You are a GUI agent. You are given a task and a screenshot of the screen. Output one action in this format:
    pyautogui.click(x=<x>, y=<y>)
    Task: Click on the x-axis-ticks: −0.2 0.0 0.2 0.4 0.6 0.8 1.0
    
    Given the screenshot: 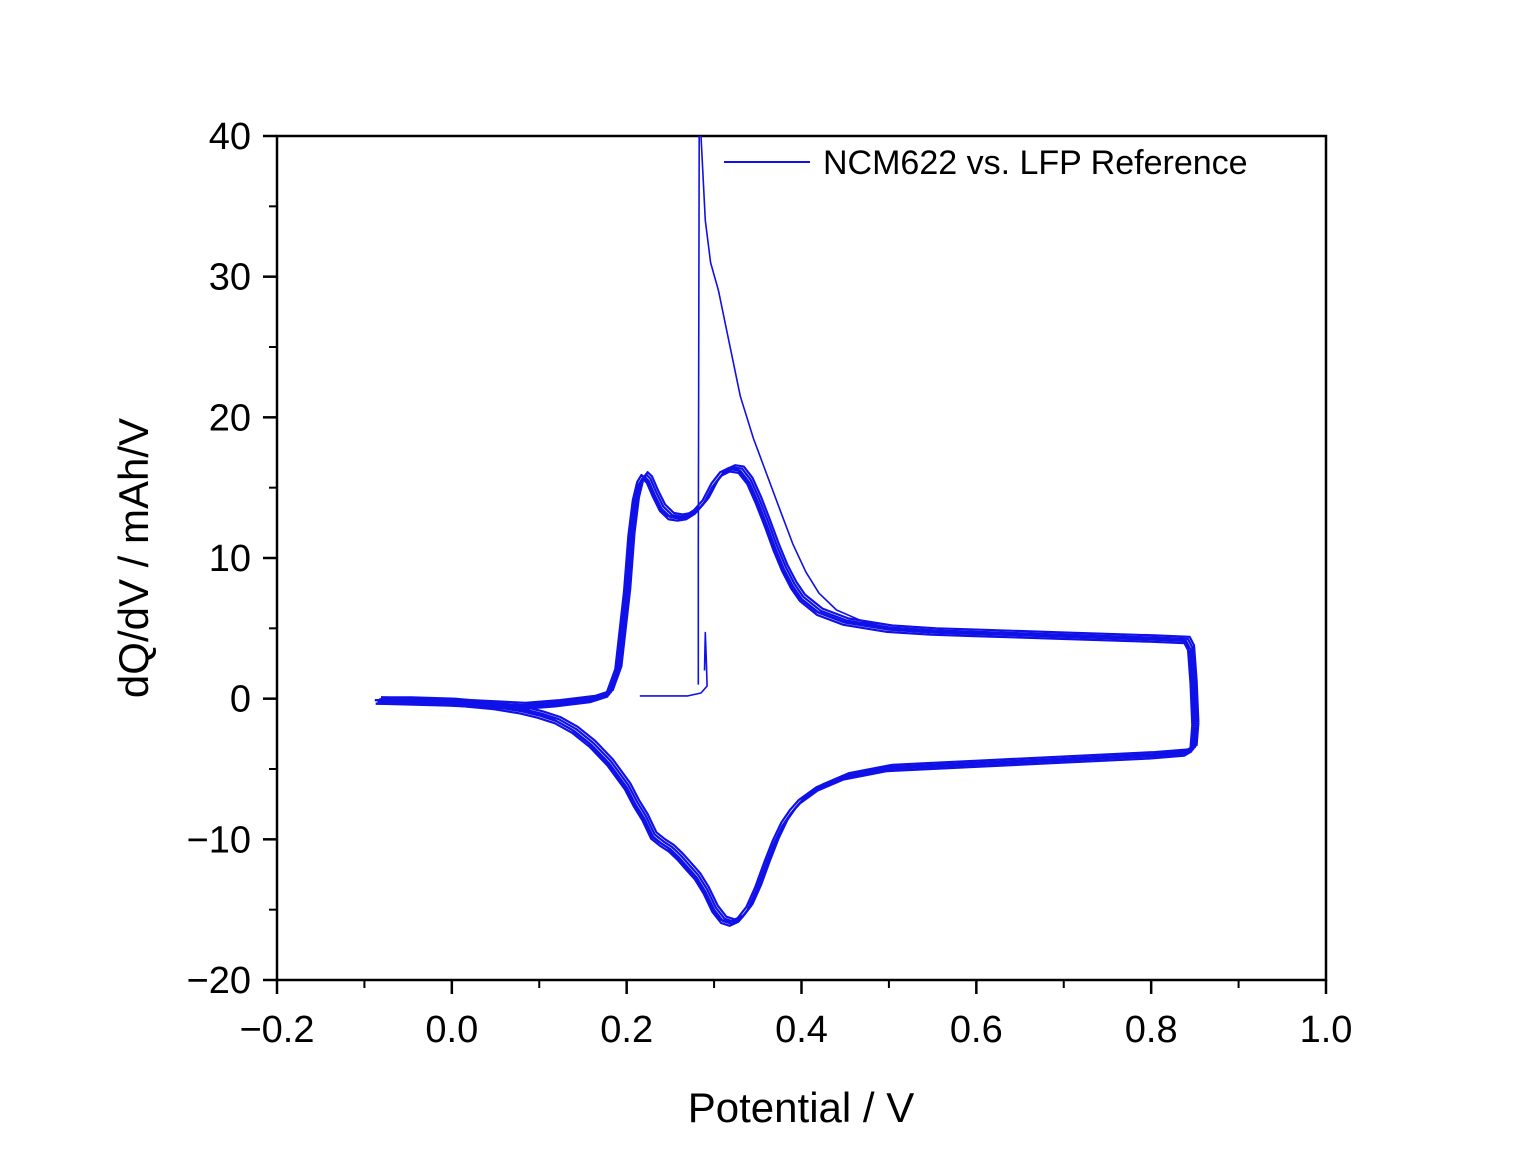 What is the action you would take?
    pyautogui.click(x=795, y=1015)
    